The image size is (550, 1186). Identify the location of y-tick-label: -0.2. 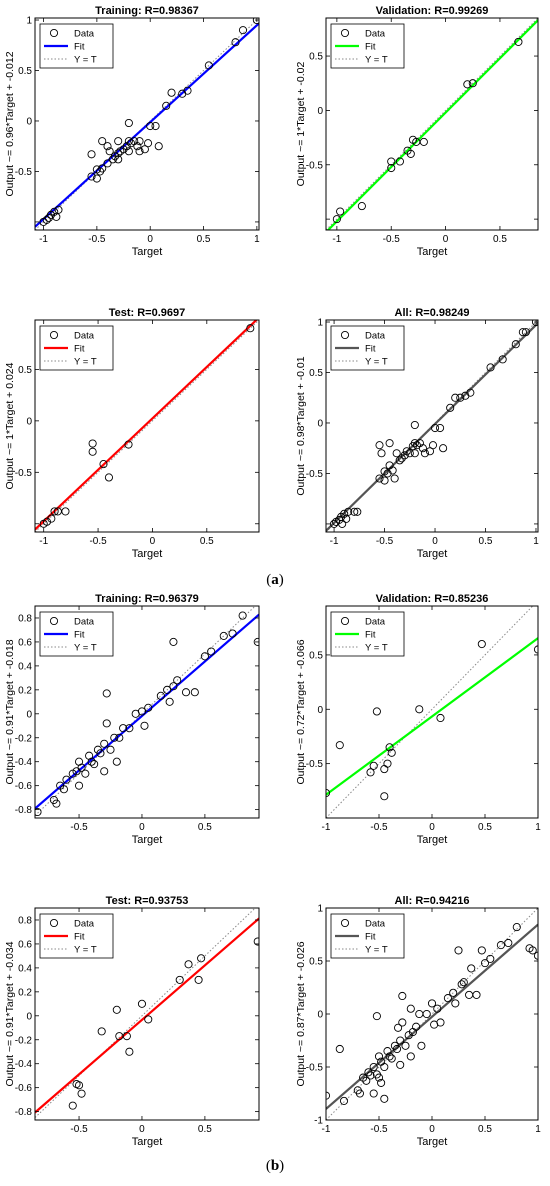
(24, 738).